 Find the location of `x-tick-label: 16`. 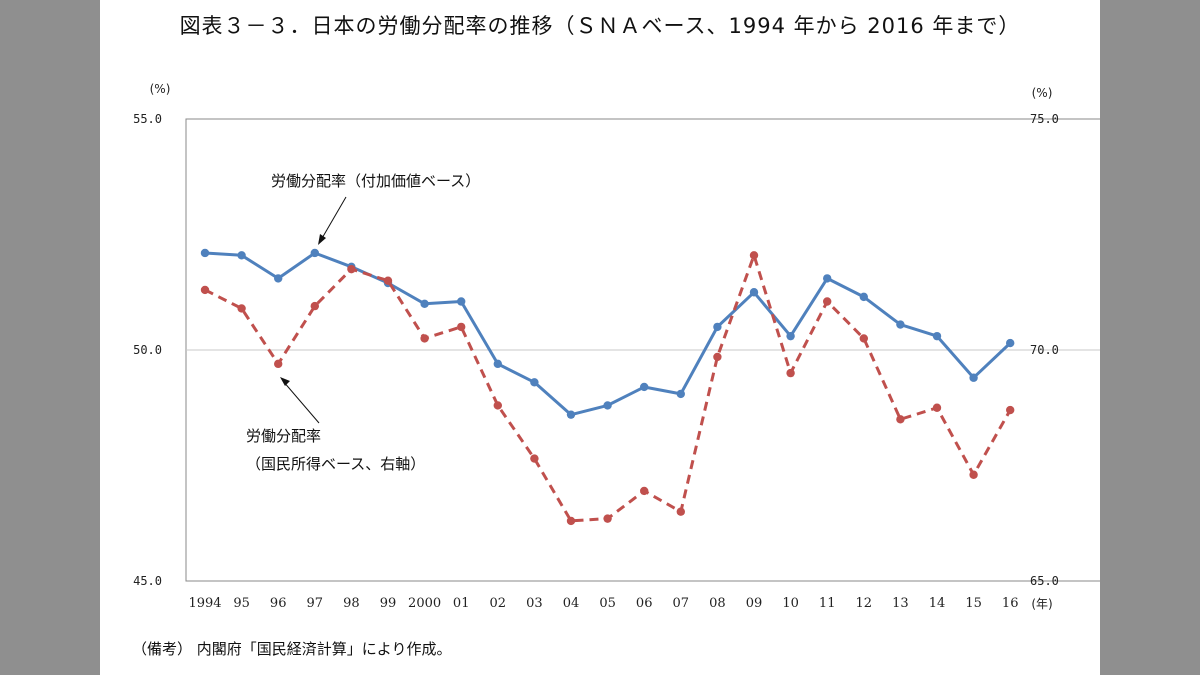

x-tick-label: 16 is located at coordinates (1010, 603).